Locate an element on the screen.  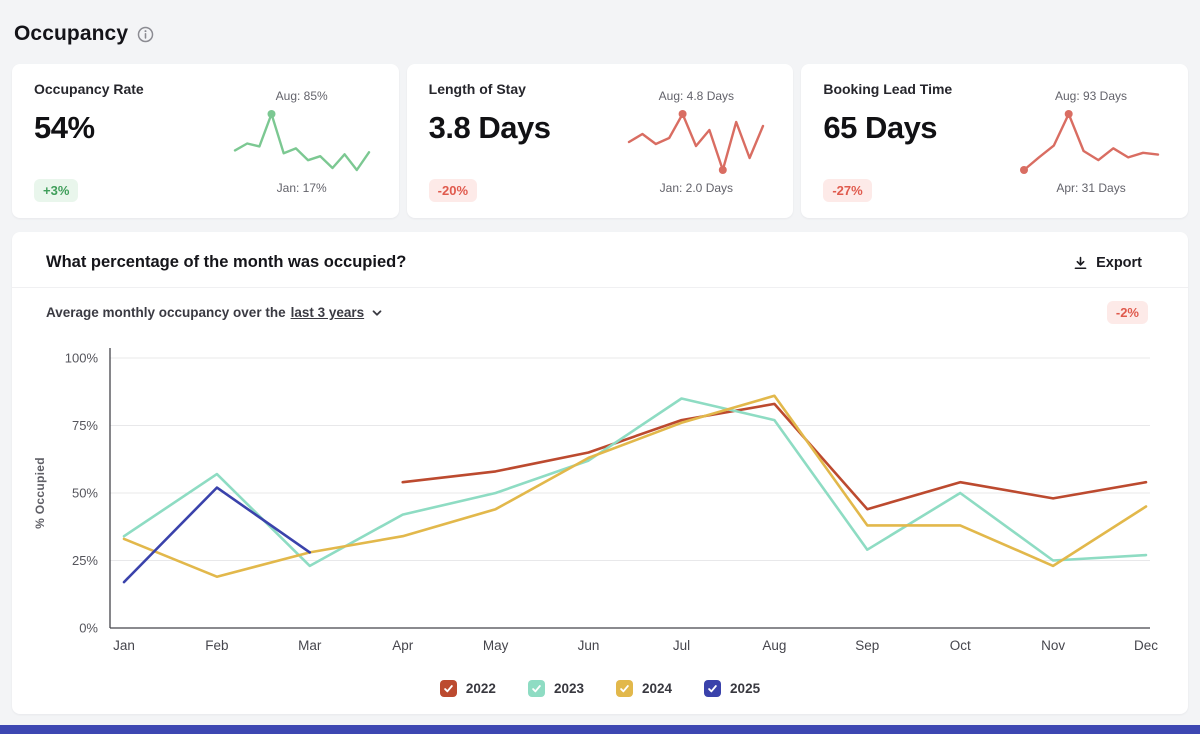
svg-text: % Occupied is located at coordinates (40, 493).